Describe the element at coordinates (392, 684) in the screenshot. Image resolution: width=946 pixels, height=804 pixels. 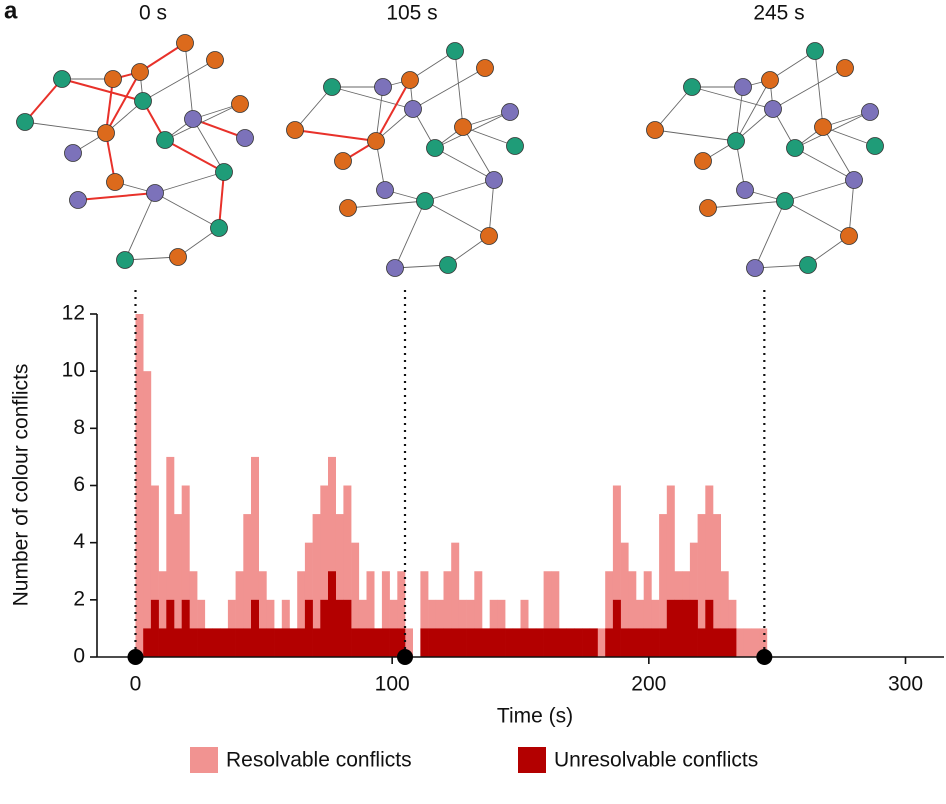
I see `x-tick-label: 100` at that location.